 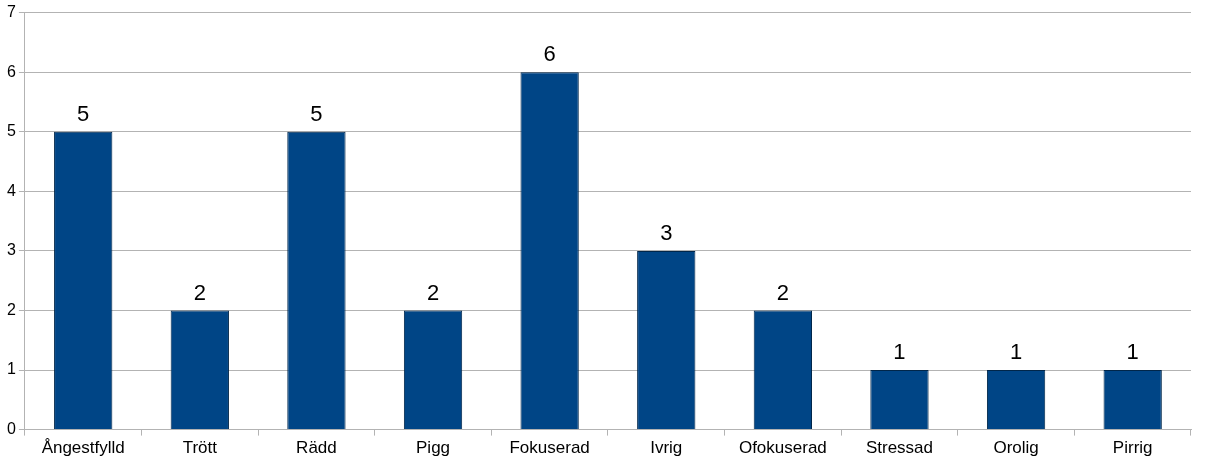 I want to click on x-tick-label: Stressad, so click(x=899, y=448).